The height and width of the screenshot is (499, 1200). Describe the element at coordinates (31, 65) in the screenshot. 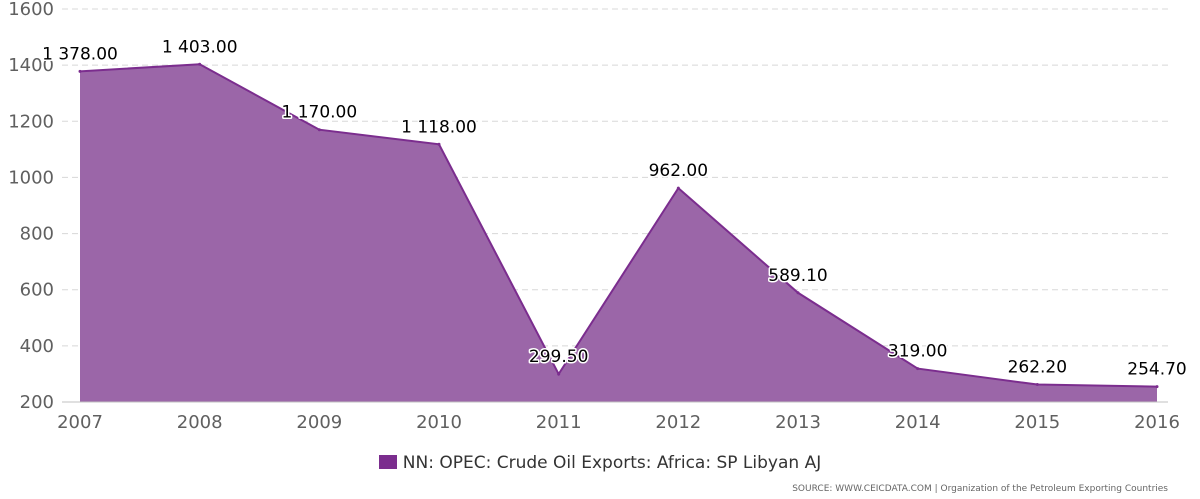

I see `y-tick-label: 1400` at that location.